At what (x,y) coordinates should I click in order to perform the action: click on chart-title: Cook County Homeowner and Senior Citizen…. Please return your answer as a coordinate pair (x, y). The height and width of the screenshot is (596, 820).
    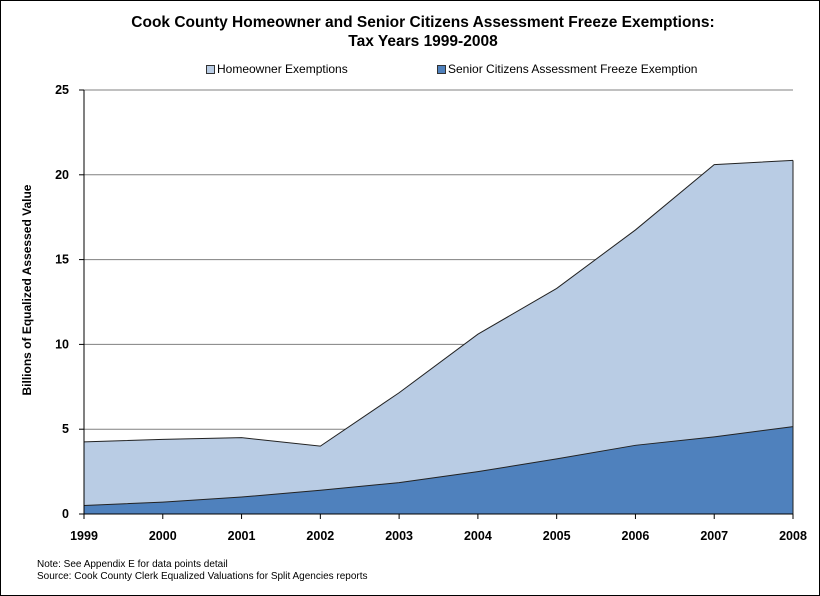
    Looking at the image, I should click on (410, 32).